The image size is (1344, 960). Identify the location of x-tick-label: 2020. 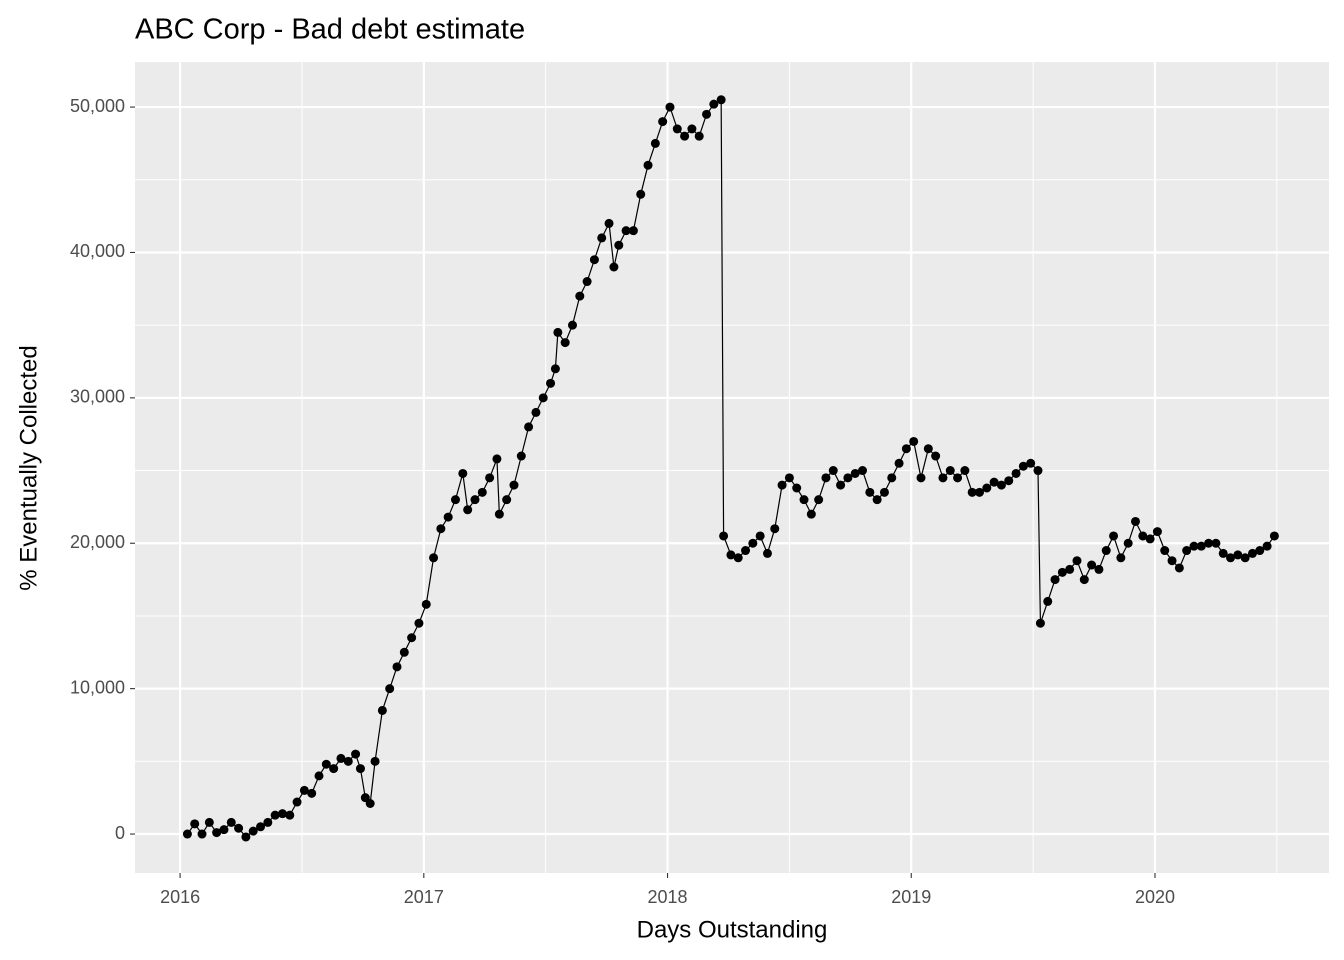
(1155, 897).